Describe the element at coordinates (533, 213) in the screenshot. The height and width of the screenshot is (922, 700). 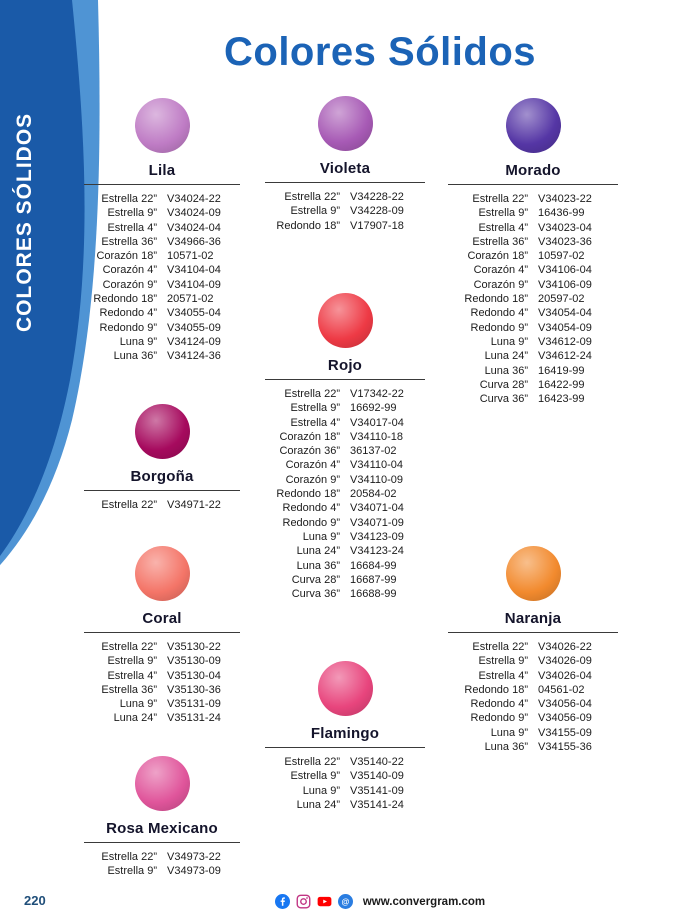
I see `product-row: Estrella 9” 16436-99` at that location.